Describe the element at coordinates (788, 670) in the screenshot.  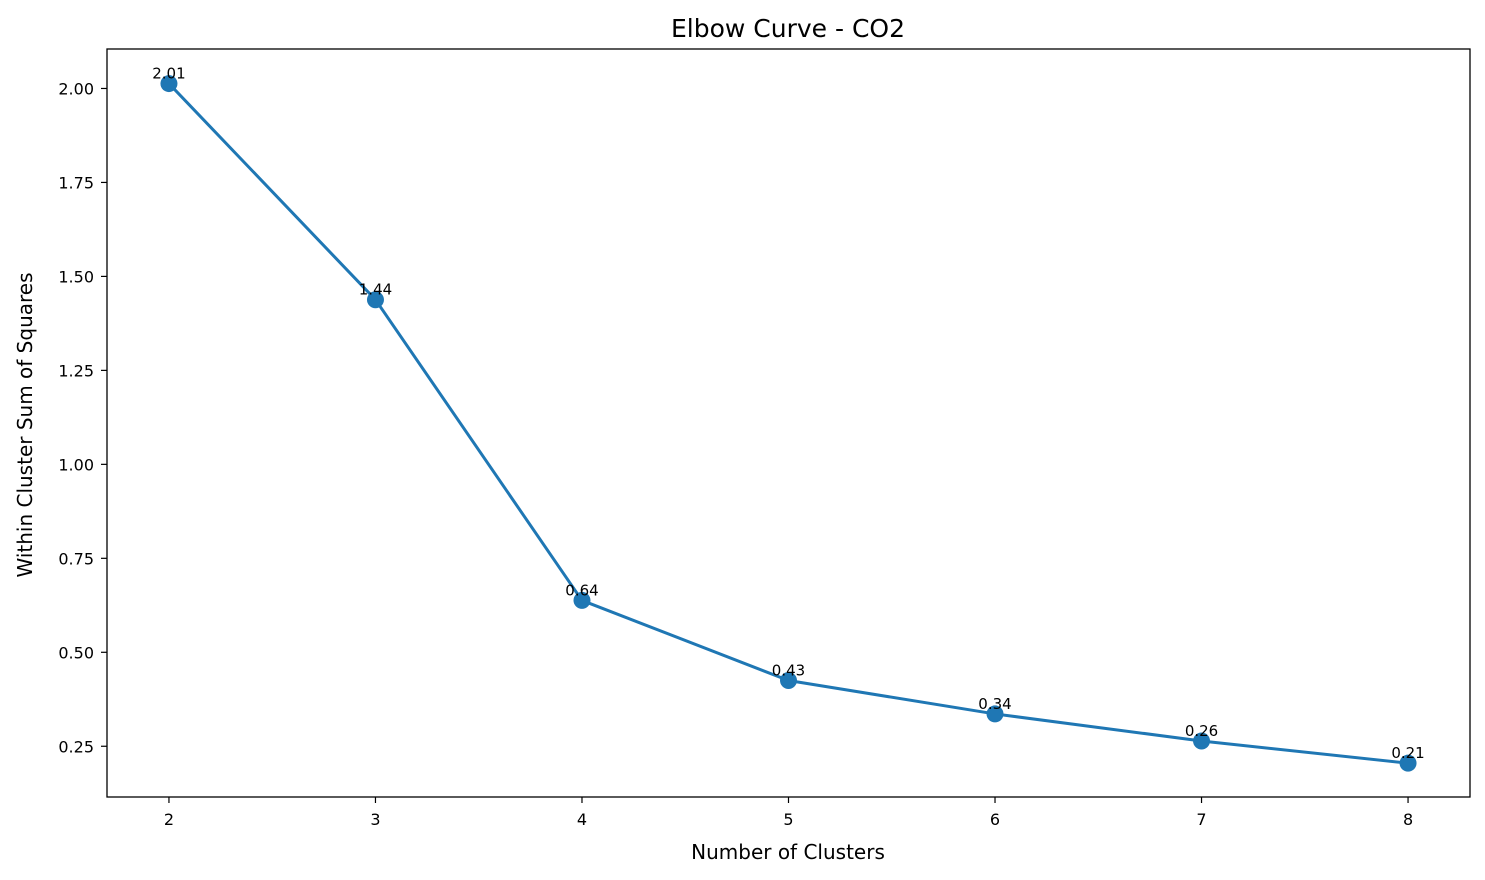
I see `data-label: 0.43` at that location.